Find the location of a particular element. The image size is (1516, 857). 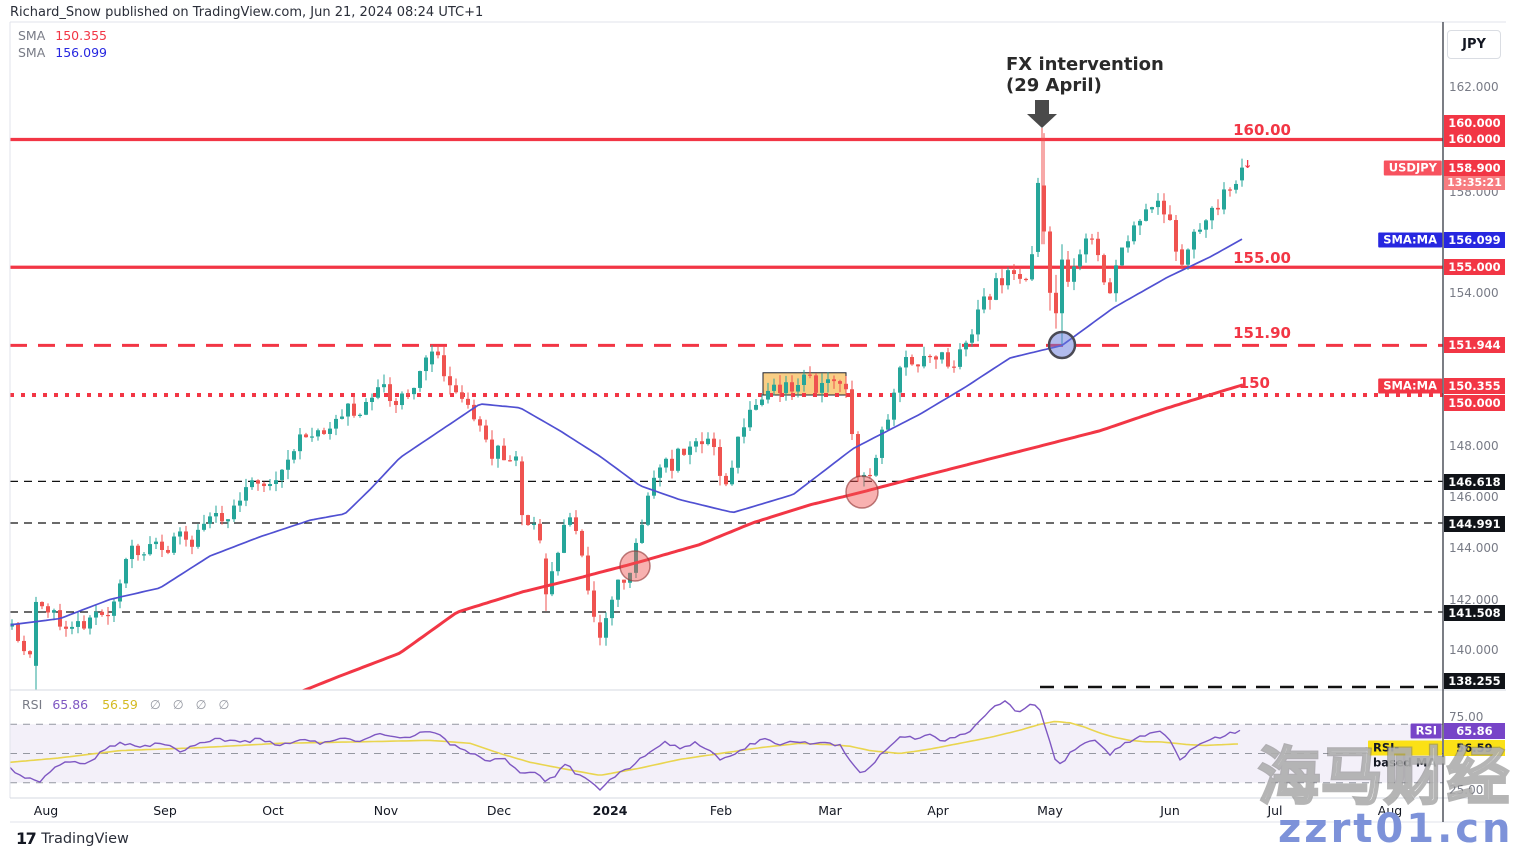

level-label: 160.00 is located at coordinates (1262, 130).